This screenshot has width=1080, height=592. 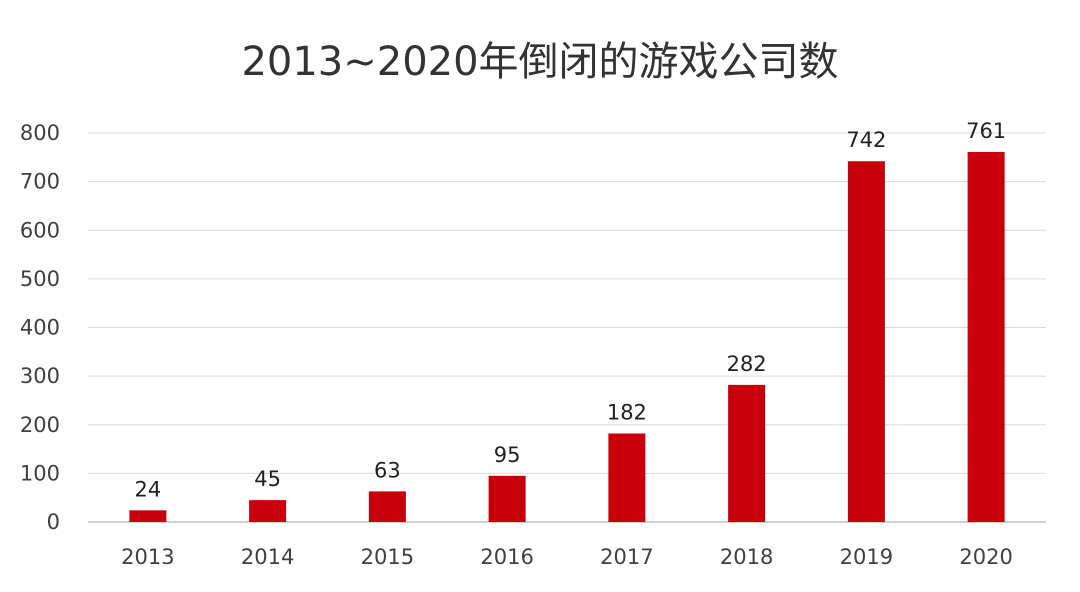 I want to click on y-tick-label: 500, so click(x=40, y=279).